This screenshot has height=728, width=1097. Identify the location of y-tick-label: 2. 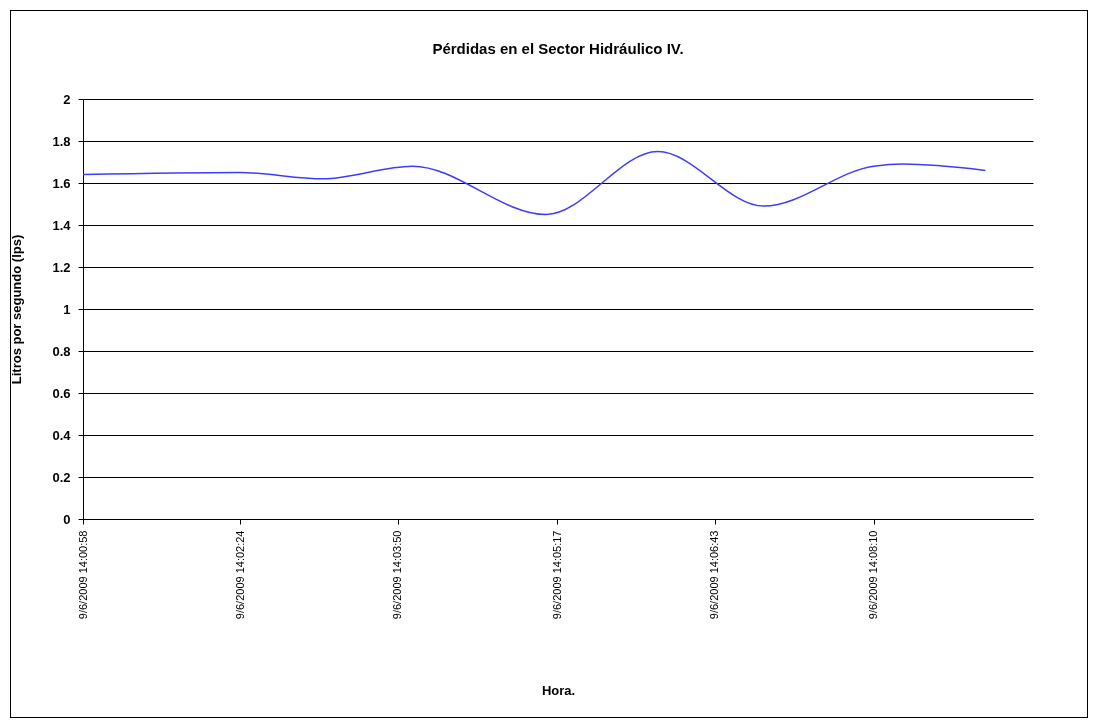
(67, 99).